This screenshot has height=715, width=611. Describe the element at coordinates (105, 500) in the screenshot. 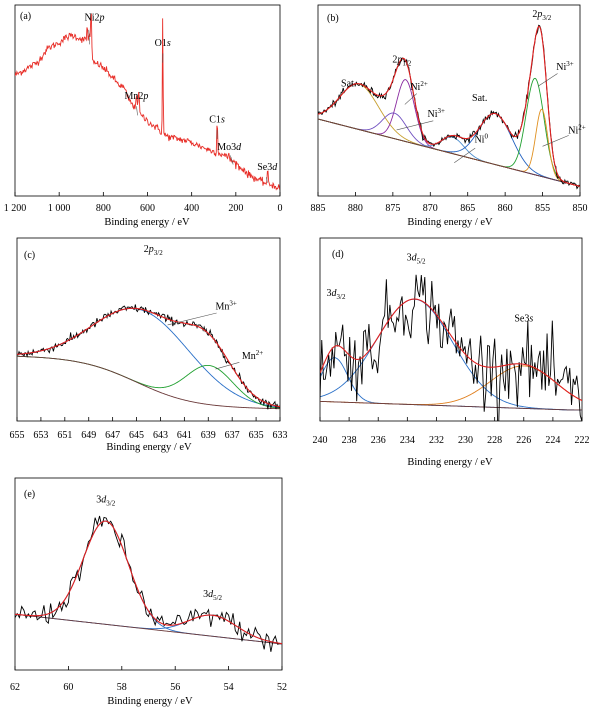

I see `annotation-3d32: 3d3/2` at that location.